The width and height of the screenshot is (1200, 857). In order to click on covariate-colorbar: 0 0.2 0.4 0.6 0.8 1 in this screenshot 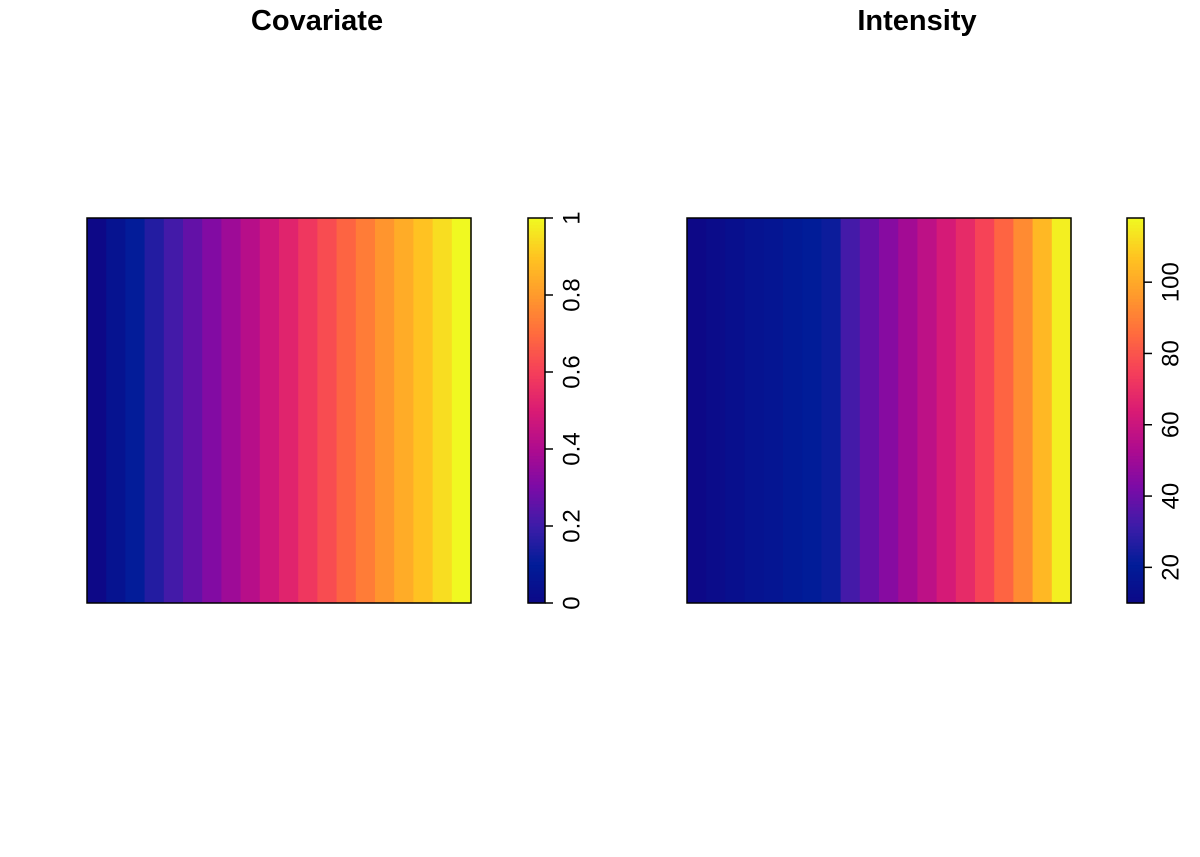, I will do `click(556, 410)`.